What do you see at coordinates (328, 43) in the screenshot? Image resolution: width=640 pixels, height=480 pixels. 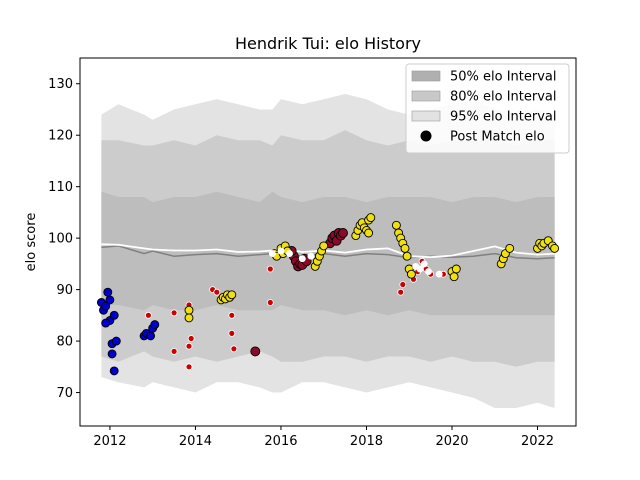 I see `chart-title: Hendrik Tui: elo History` at bounding box center [328, 43].